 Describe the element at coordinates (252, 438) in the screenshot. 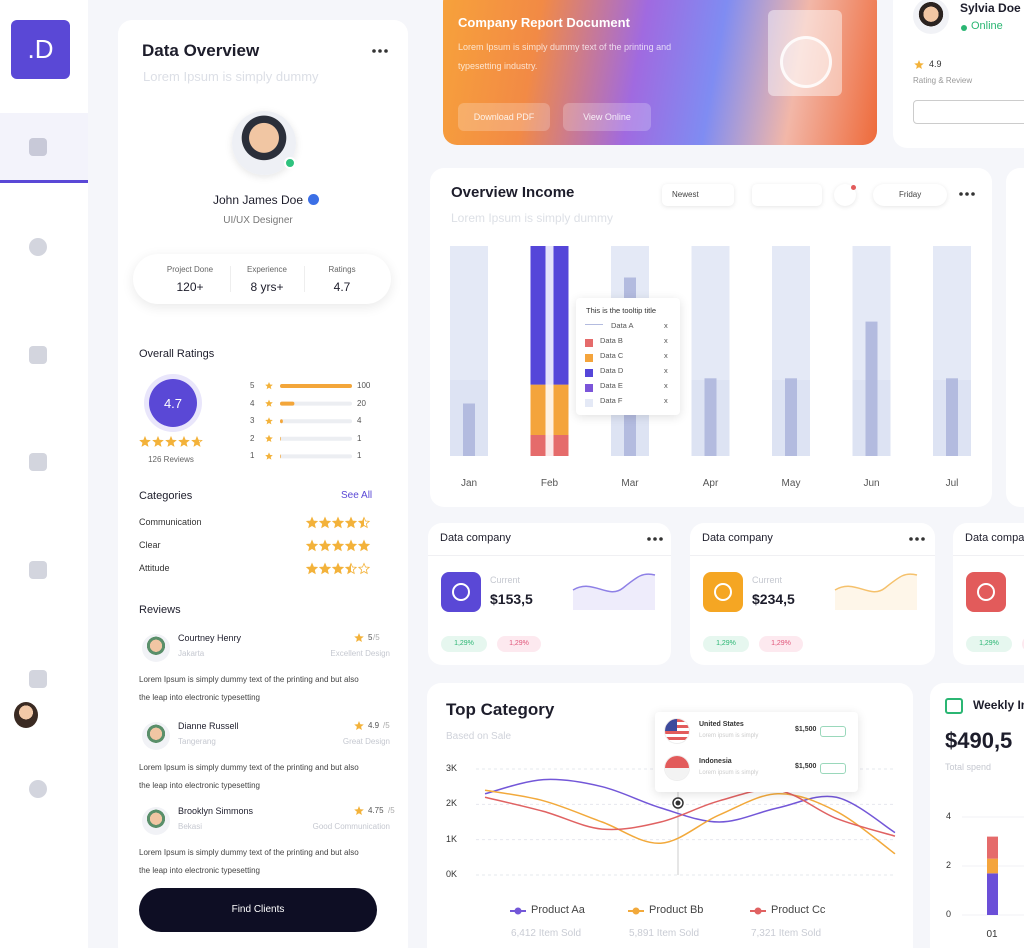

I see `rating-level: 2` at that location.